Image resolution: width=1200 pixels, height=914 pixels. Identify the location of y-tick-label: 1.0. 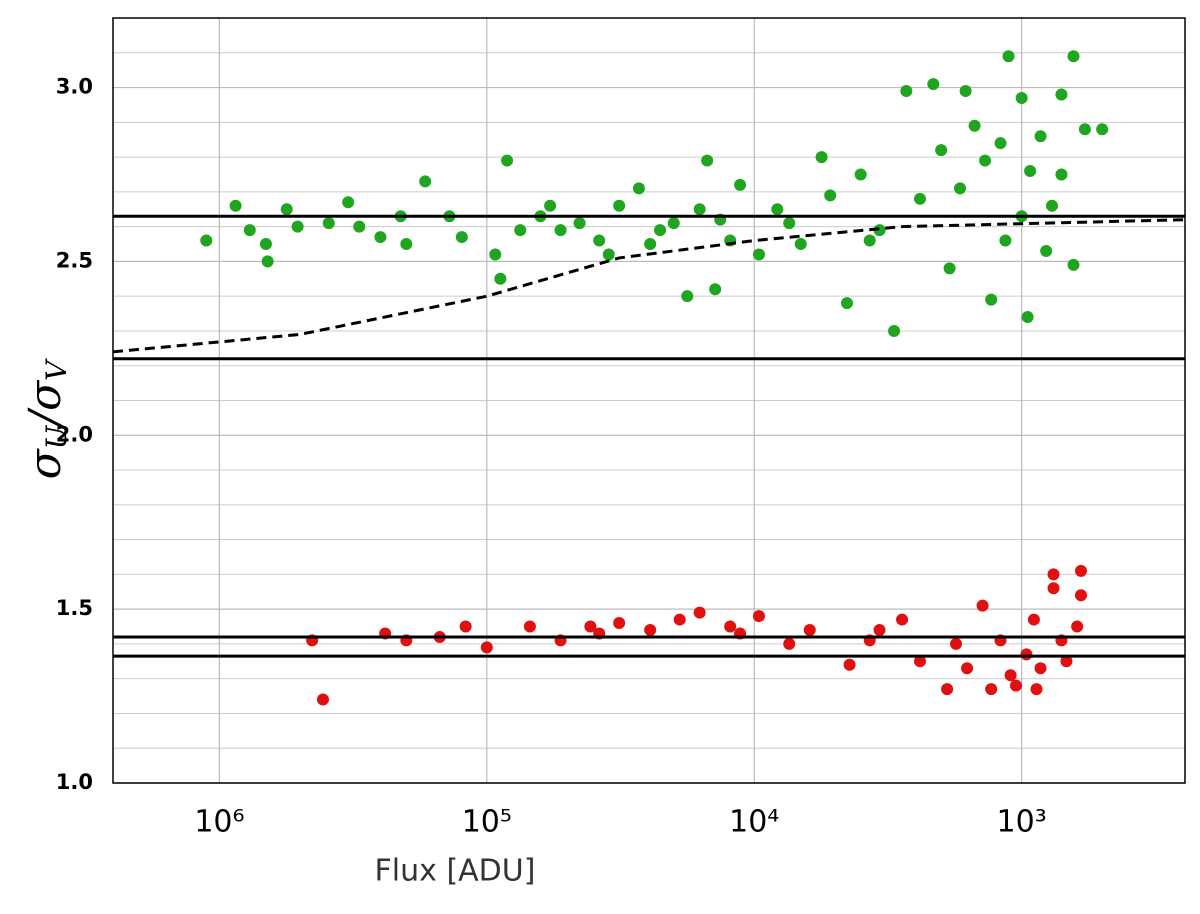
(74, 782).